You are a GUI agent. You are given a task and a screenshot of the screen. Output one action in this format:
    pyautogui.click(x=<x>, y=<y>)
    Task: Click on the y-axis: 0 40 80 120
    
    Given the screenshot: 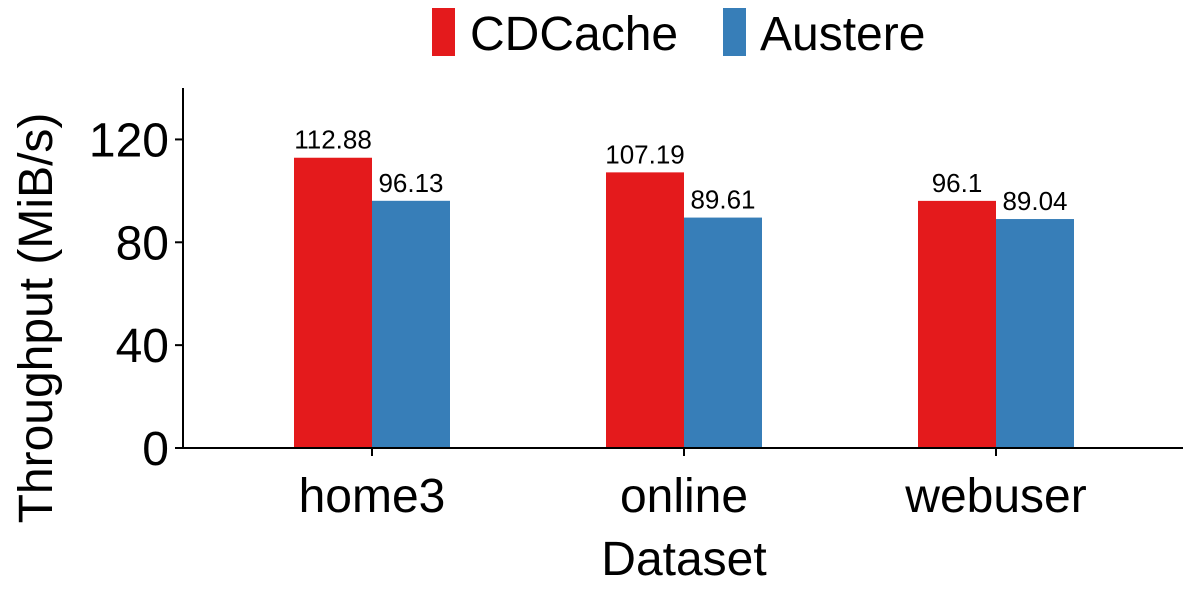 What is the action you would take?
    pyautogui.click(x=136, y=282)
    